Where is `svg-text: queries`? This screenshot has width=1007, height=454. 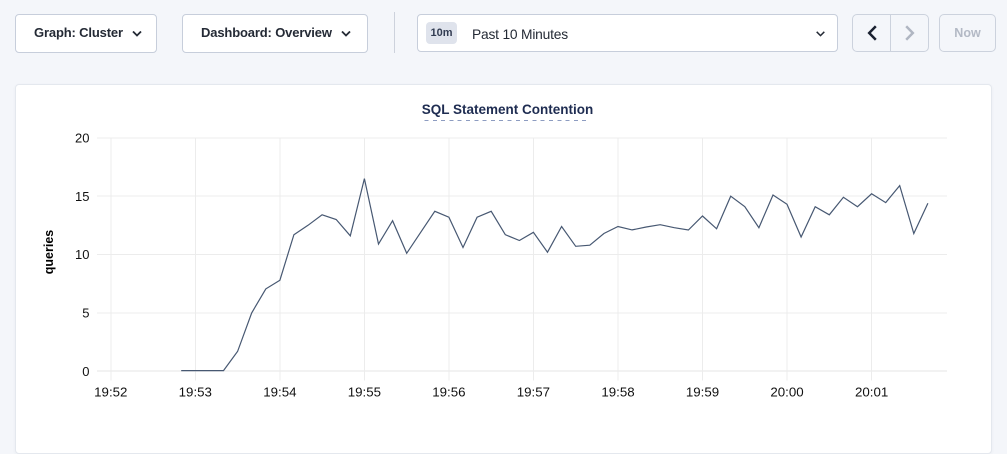
svg-text: queries is located at coordinates (49, 252).